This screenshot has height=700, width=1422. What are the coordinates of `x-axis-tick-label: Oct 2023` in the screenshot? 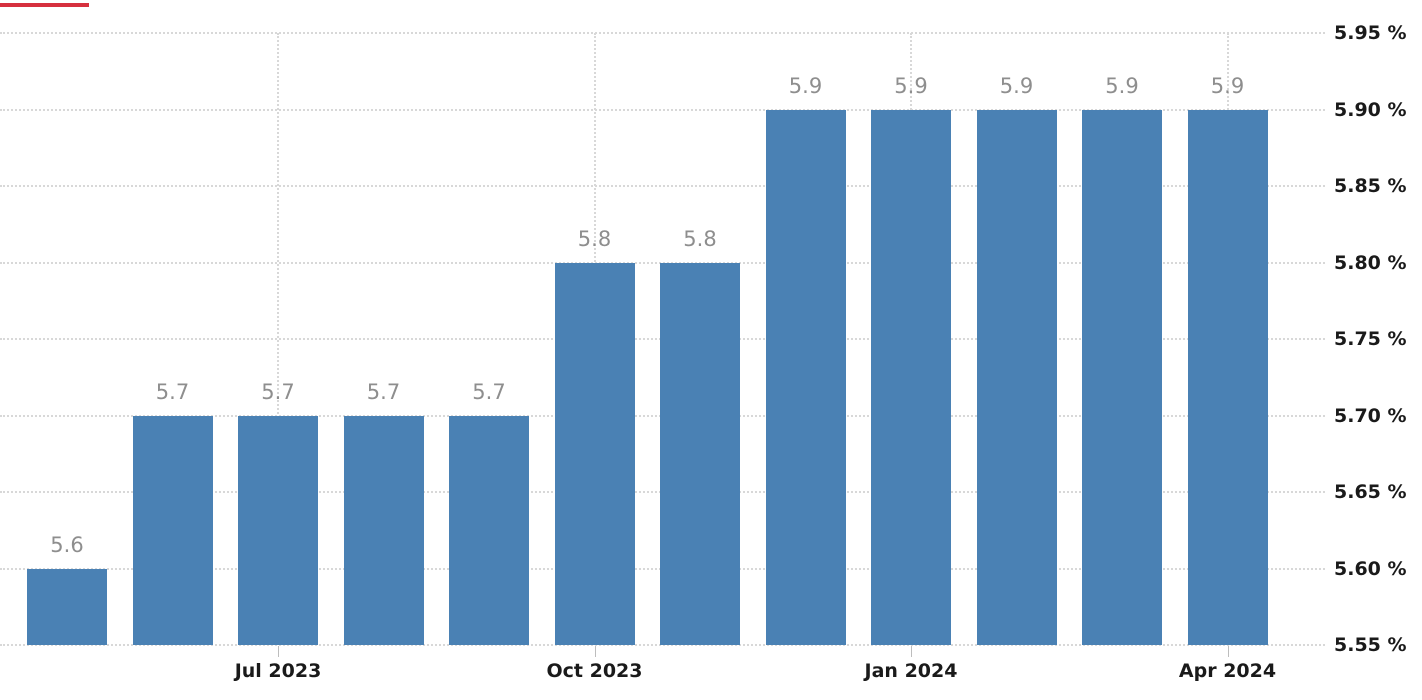 It's located at (594, 671).